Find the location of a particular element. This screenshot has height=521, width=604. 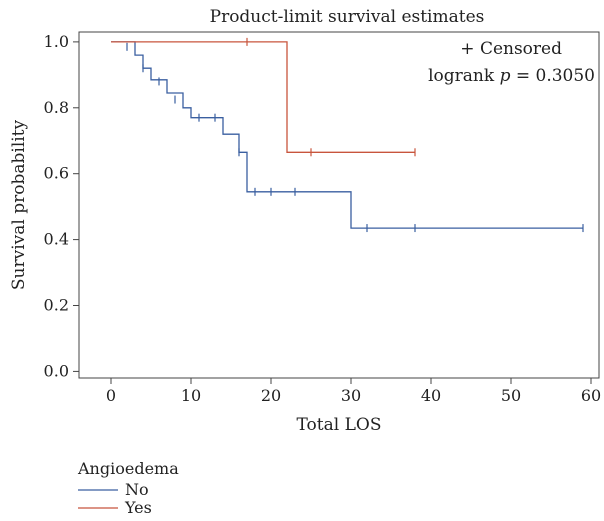

x-axis: 0 10 20 30 40 50 60 is located at coordinates (353, 391).